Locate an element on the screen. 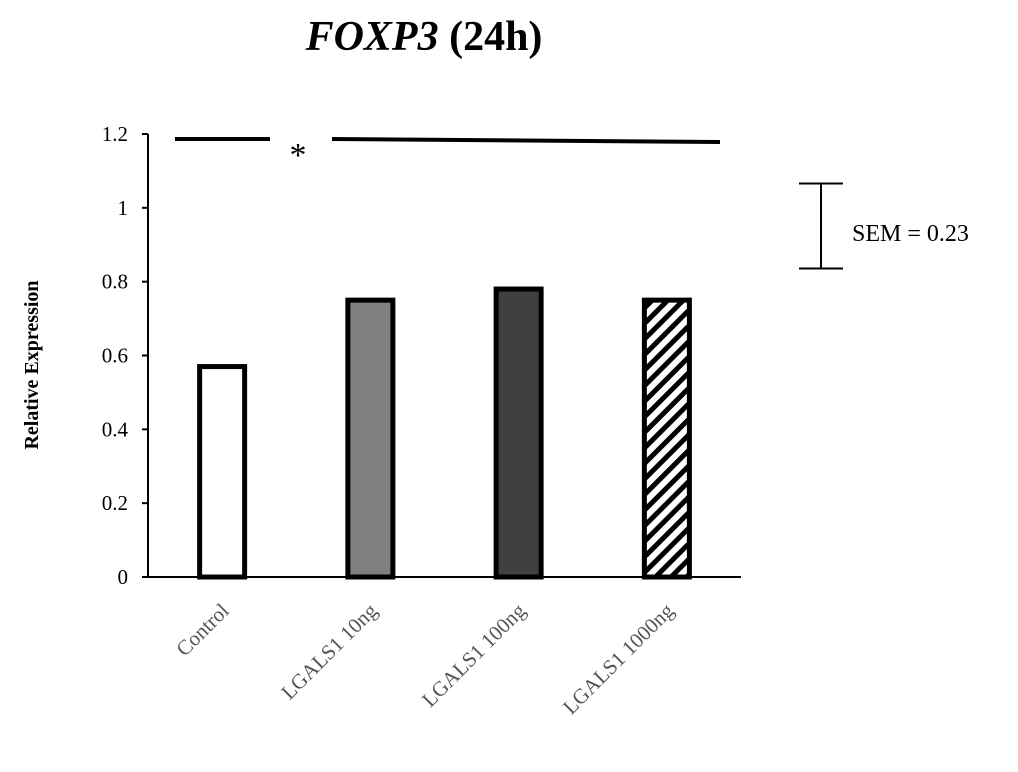 Image resolution: width=1018 pixels, height=772 pixels. x-tick-label: LGALS1 1000ng is located at coordinates (618, 658).